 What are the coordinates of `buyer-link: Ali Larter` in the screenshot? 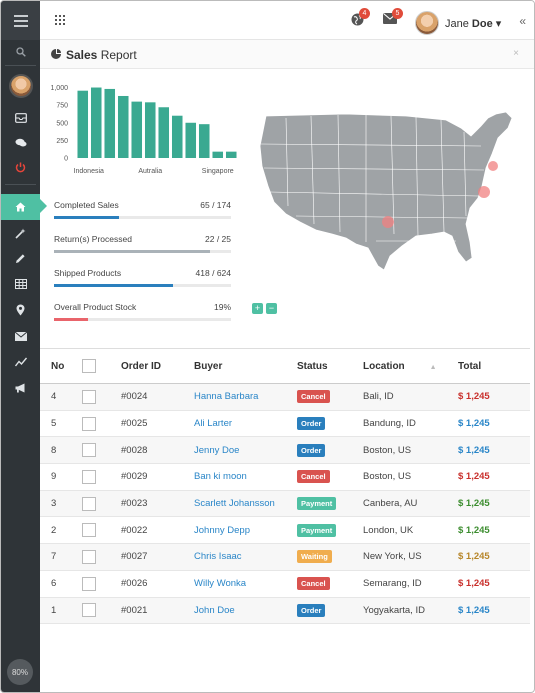 It's located at (213, 424).